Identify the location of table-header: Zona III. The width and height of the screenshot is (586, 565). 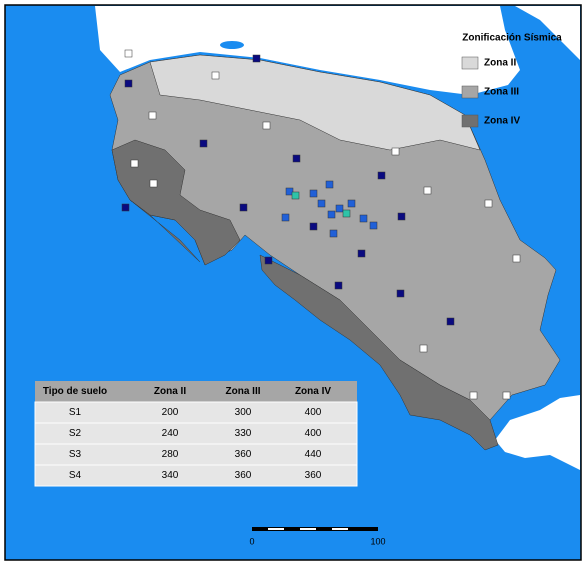
(243, 391).